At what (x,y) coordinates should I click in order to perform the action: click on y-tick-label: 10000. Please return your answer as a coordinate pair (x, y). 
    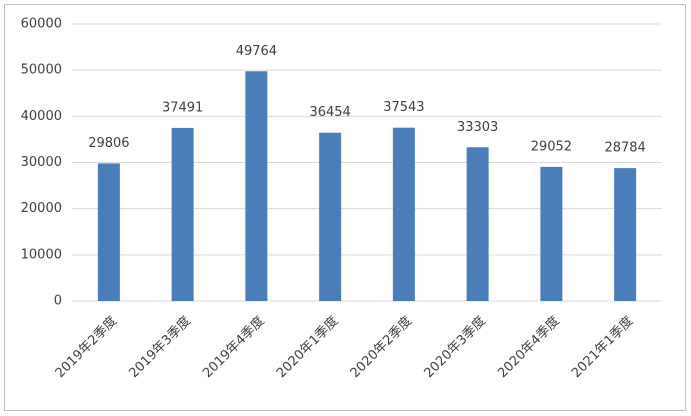
    Looking at the image, I should click on (41, 254).